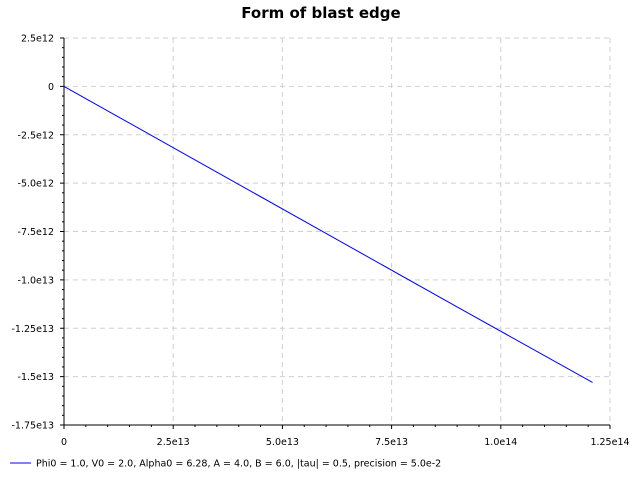 The image size is (640, 480). I want to click on x-tick-label: 1.0e14, so click(500, 442).